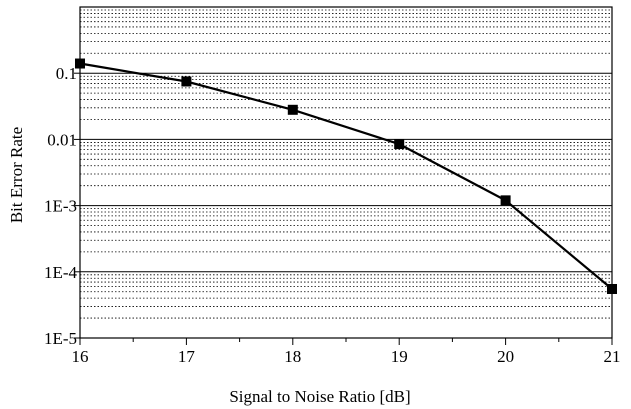 This screenshot has height=409, width=631. Describe the element at coordinates (80, 356) in the screenshot. I see `x-tick-label: 16` at that location.